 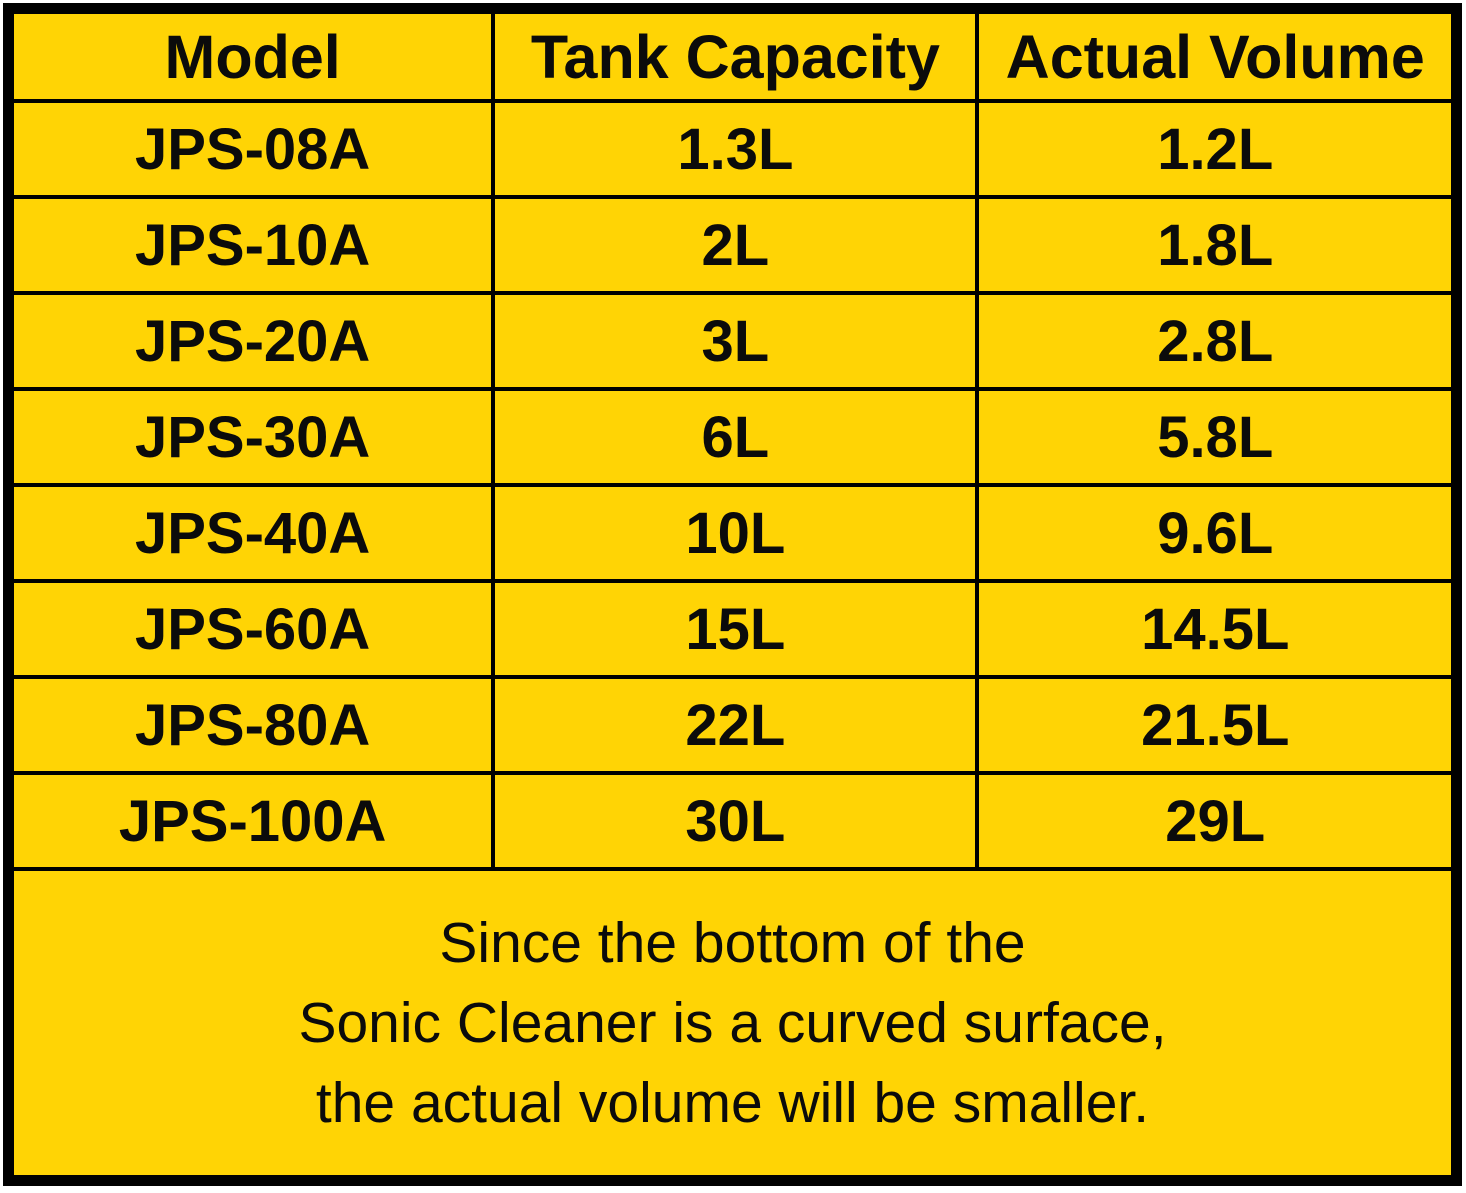 I want to click on table-row: JPS-08A 1.3L 1.2L, so click(x=732, y=149).